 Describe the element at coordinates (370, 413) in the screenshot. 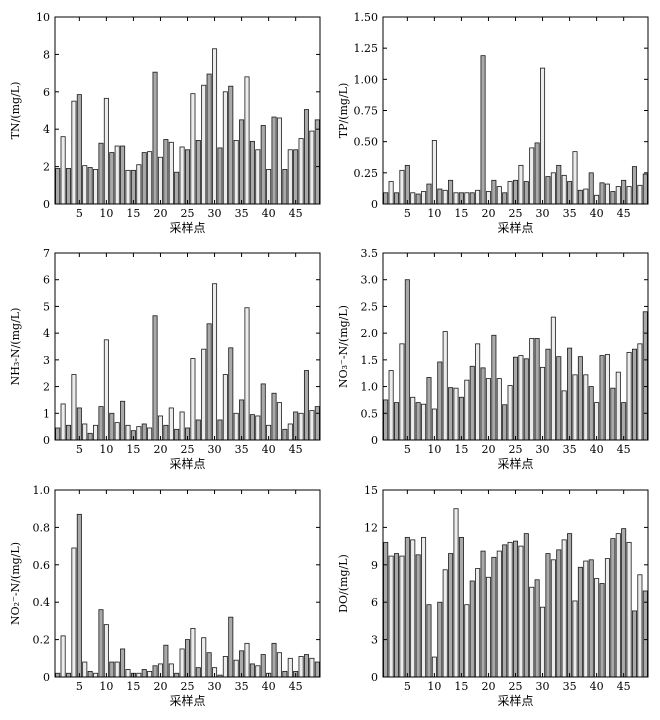

I see `y-tick-label: 0.5` at that location.